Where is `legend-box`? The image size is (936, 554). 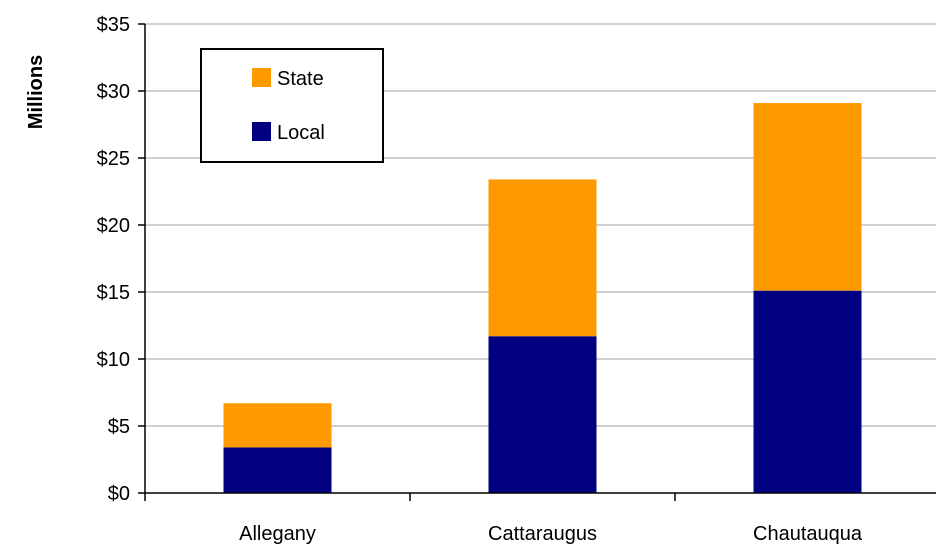
legend-box is located at coordinates (292, 105).